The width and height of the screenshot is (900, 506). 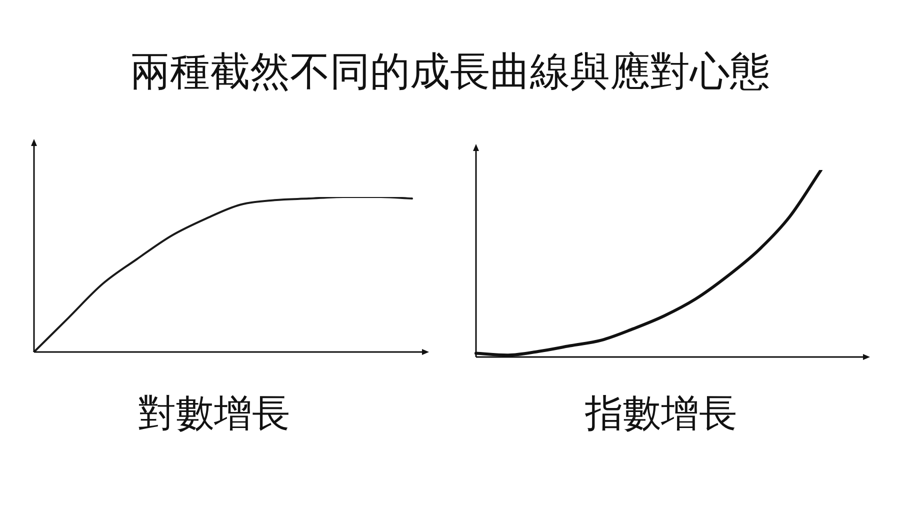 What do you see at coordinates (214, 413) in the screenshot?
I see `x-axis-title: 對數增長` at bounding box center [214, 413].